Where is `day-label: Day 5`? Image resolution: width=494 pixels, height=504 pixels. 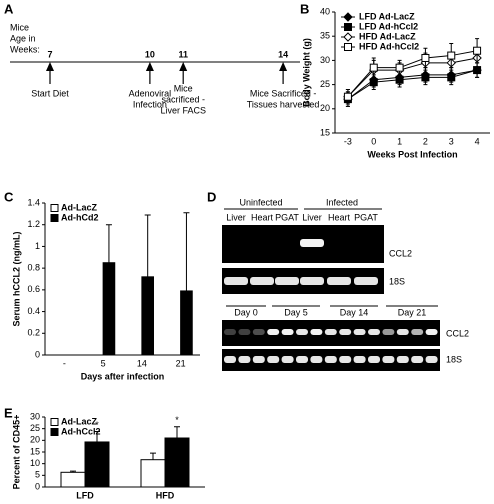
day-label: Day 5 is located at coordinates (296, 312).